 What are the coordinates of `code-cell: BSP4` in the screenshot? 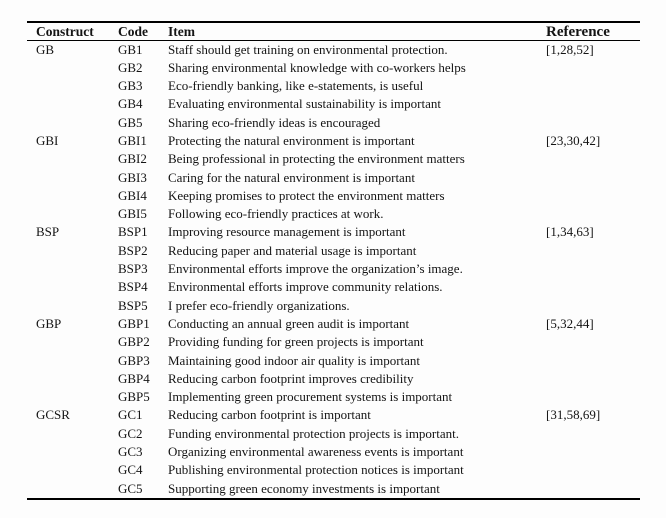 It's located at (133, 287).